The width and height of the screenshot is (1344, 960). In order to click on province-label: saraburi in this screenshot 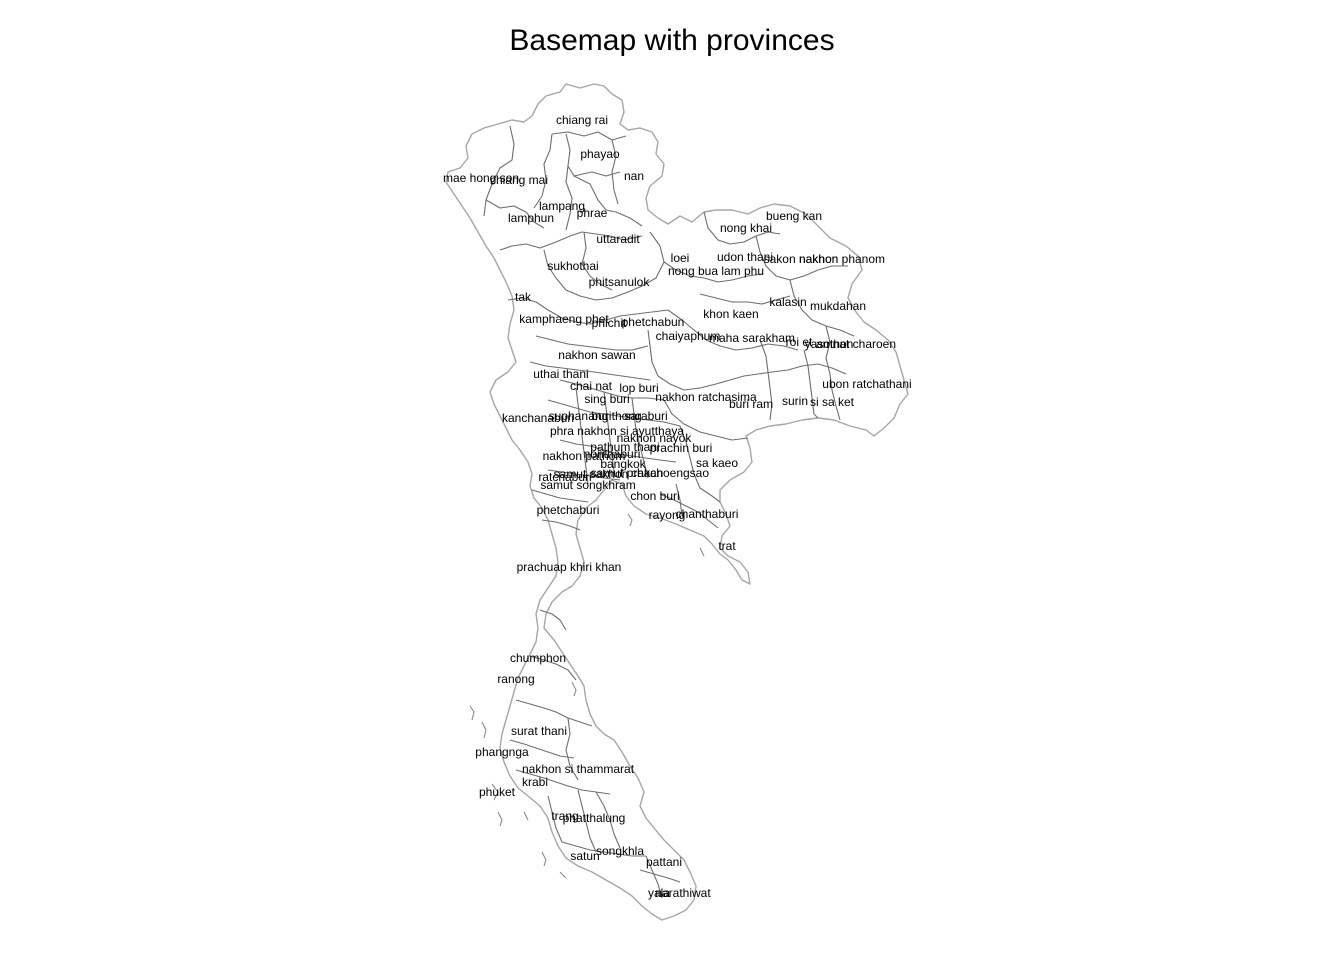, I will do `click(645, 416)`.